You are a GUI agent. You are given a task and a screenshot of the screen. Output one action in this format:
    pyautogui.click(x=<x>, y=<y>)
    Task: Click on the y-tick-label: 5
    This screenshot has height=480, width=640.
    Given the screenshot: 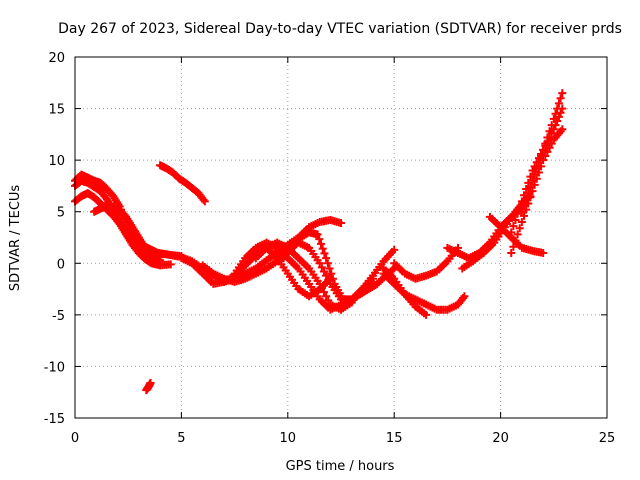 What is the action you would take?
    pyautogui.click(x=61, y=213)
    